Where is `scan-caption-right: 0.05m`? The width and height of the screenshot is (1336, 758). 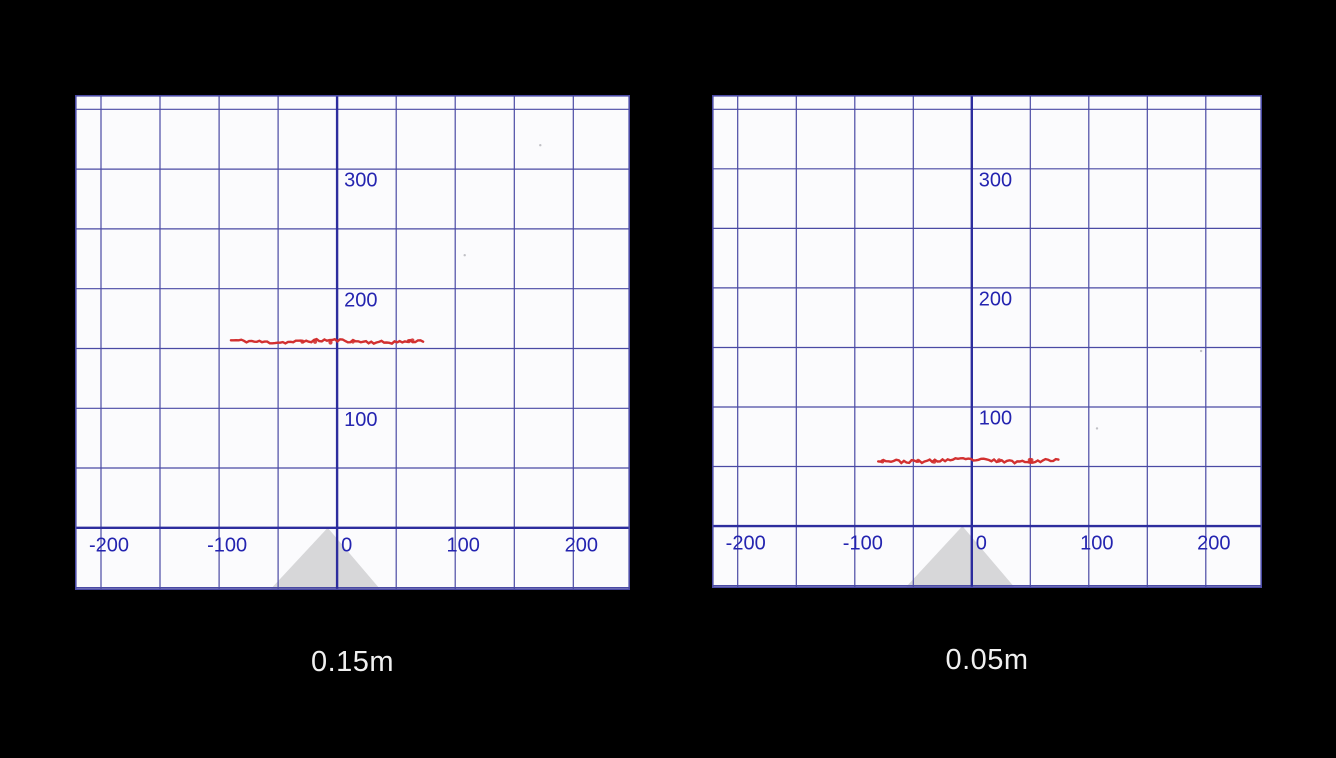 scan-caption-right: 0.05m is located at coordinates (987, 660).